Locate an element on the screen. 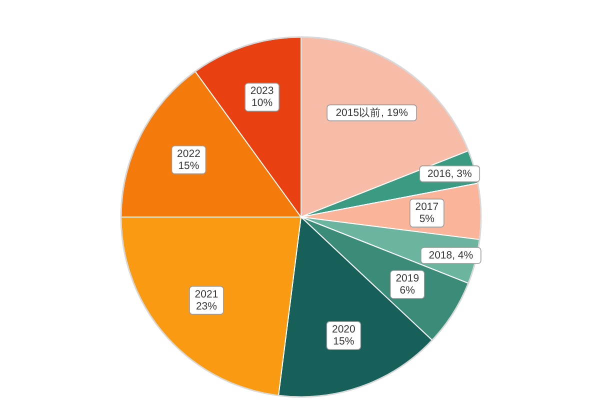 The width and height of the screenshot is (600, 400). slice-label: 2016, 3% is located at coordinates (449, 174).